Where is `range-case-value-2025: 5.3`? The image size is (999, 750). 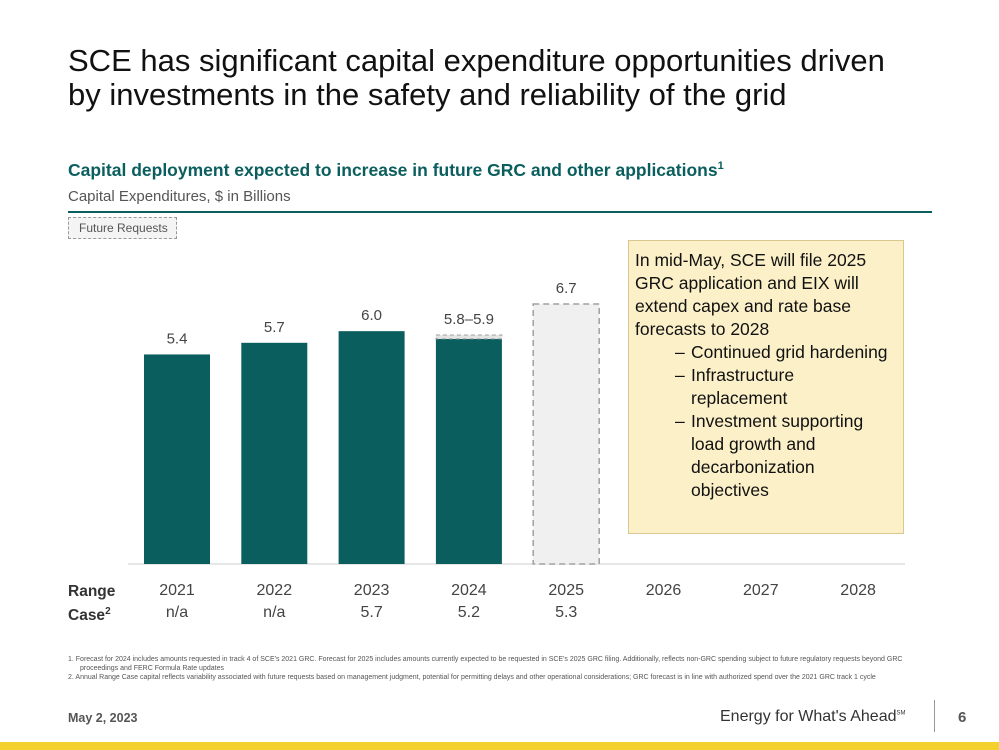 range-case-value-2025: 5.3 is located at coordinates (566, 612).